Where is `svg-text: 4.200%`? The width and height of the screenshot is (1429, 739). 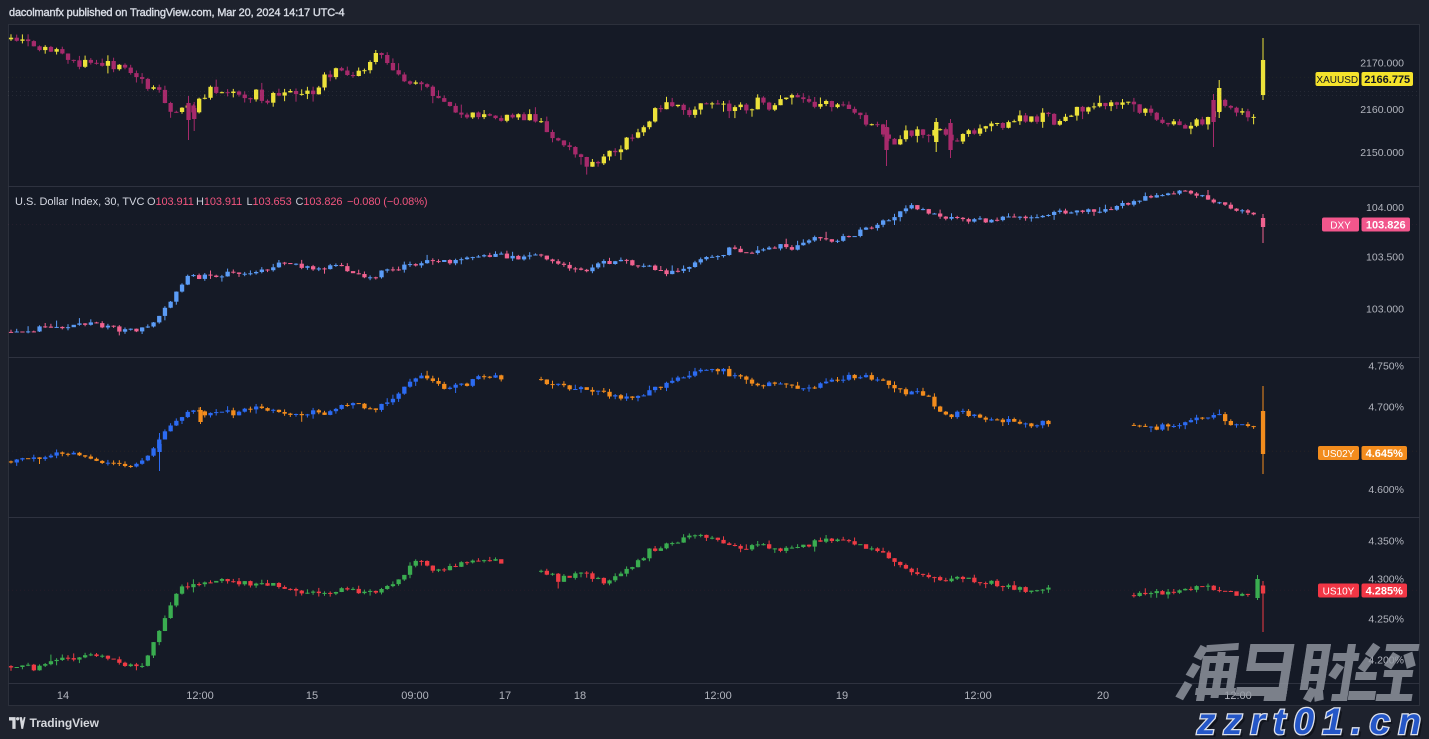
svg-text: 4.200% is located at coordinates (1386, 660).